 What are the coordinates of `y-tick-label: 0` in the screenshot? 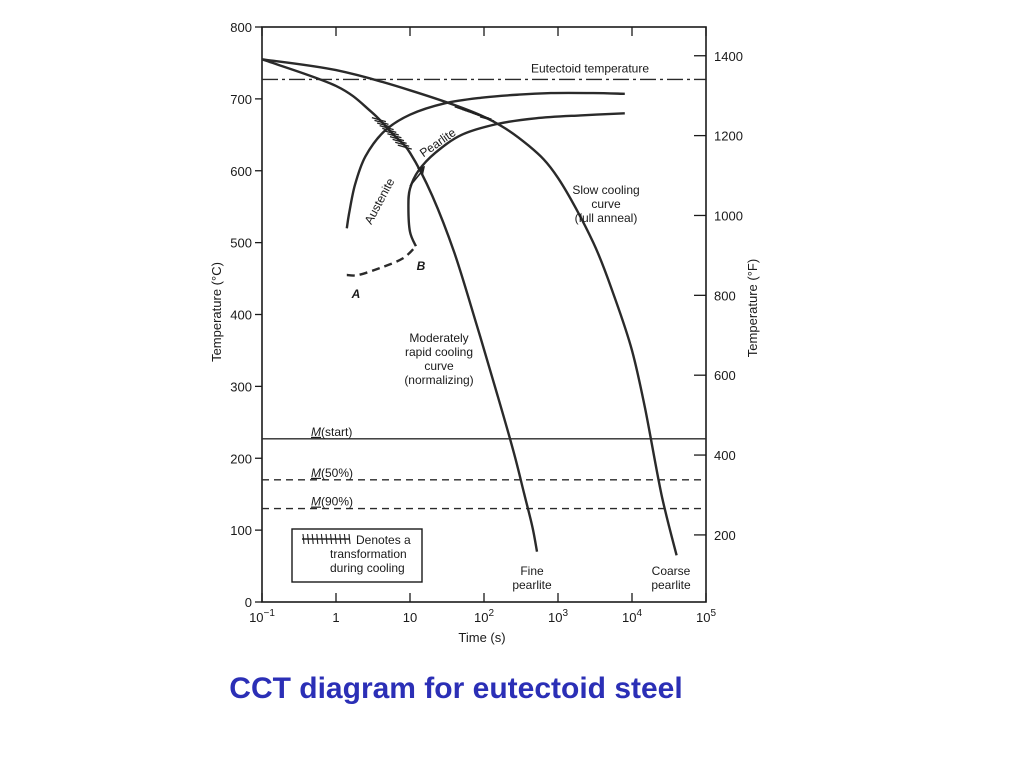 It's located at (248, 602).